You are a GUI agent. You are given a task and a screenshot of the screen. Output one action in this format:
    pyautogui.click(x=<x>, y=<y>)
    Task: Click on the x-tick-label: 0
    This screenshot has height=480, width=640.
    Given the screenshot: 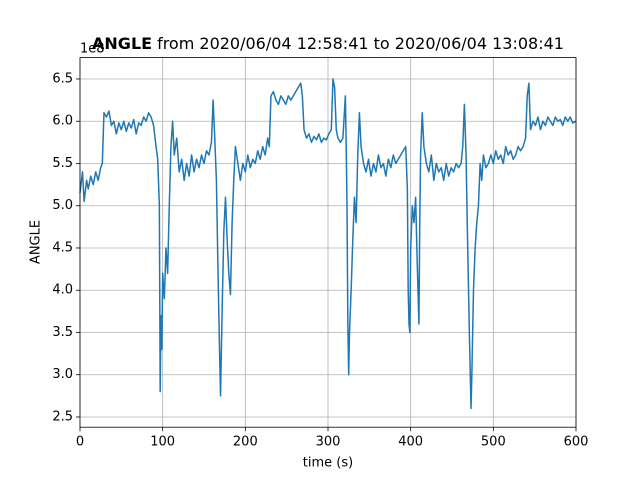 What is the action you would take?
    pyautogui.click(x=80, y=442)
    